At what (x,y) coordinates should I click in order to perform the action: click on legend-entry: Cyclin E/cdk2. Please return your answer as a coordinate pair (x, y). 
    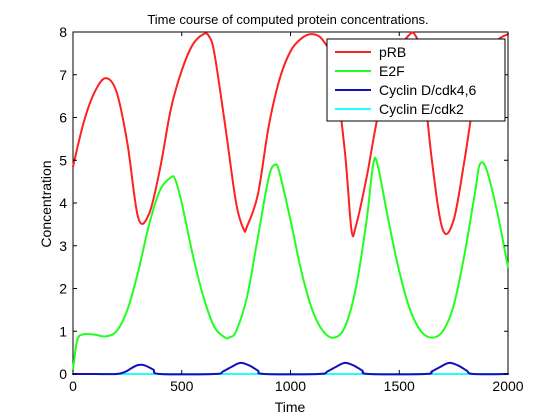
    Looking at the image, I should click on (421, 109).